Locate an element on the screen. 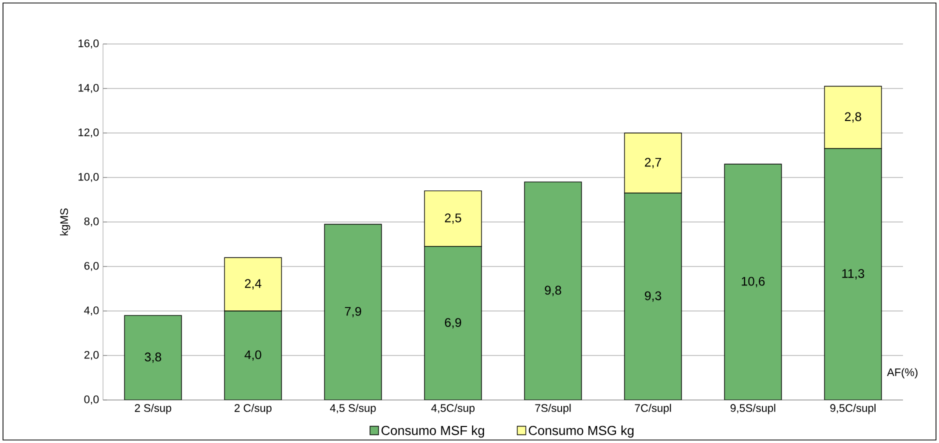 This screenshot has width=939, height=443. y-tick-label: 10,0 is located at coordinates (88, 177).